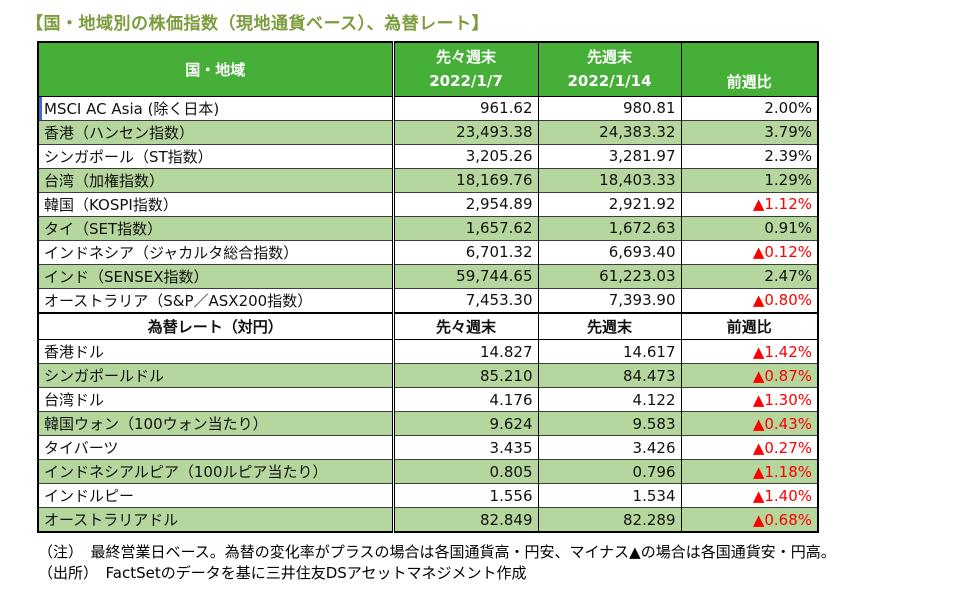 This screenshot has height=601, width=964. I want to click on last-week-value-cell: 3,281.97, so click(609, 155).